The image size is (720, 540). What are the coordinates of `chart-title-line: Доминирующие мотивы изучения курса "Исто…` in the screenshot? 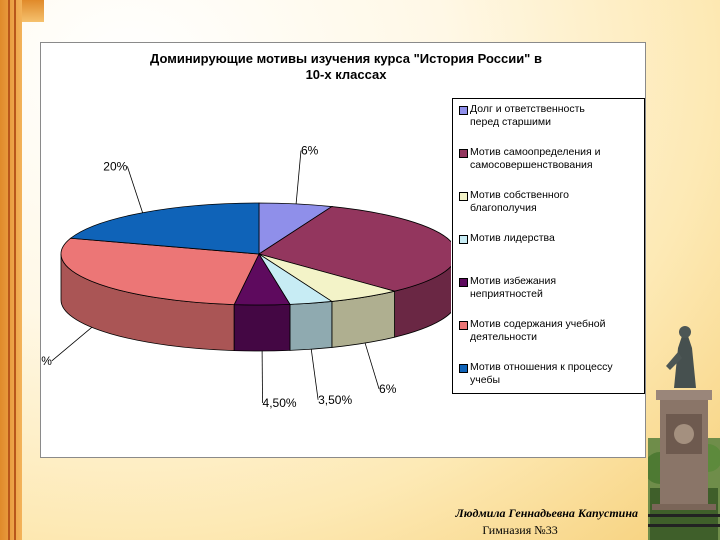 It's located at (346, 58).